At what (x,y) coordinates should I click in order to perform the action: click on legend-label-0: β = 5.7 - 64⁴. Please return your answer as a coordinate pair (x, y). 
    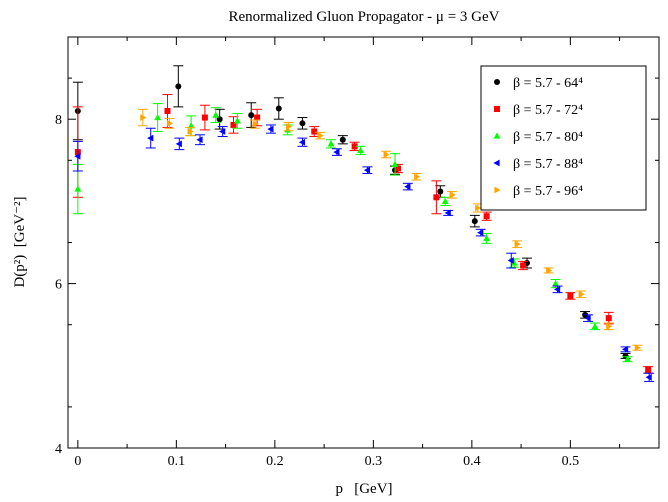
    Looking at the image, I should click on (548, 83).